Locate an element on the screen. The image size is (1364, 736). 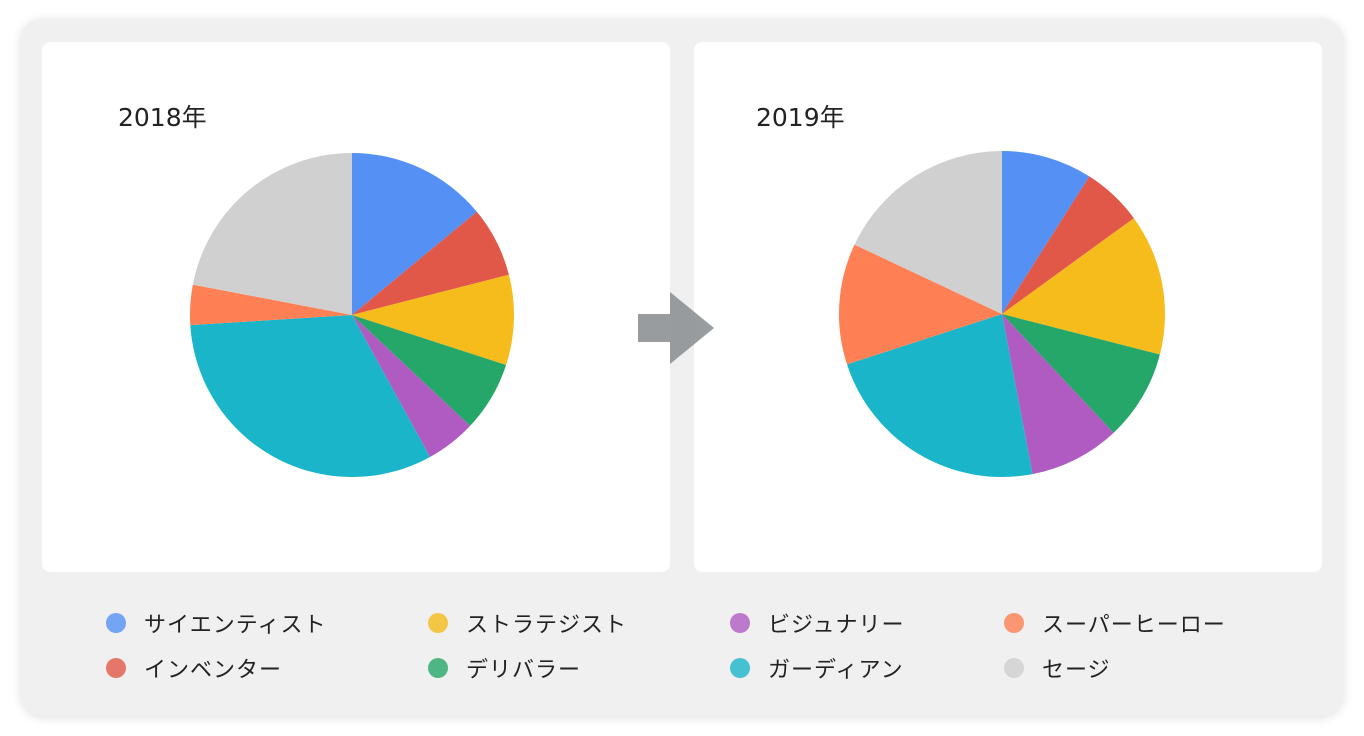
legend-item: サイエンティスト is located at coordinates (216, 623).